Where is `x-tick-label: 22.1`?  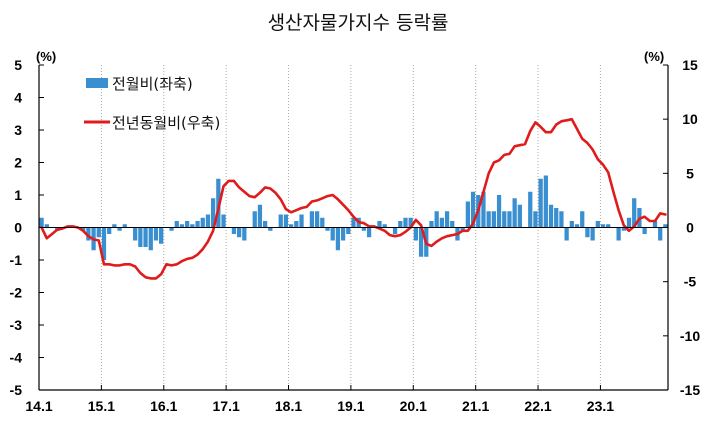 x-tick-label: 22.1 is located at coordinates (537, 406).